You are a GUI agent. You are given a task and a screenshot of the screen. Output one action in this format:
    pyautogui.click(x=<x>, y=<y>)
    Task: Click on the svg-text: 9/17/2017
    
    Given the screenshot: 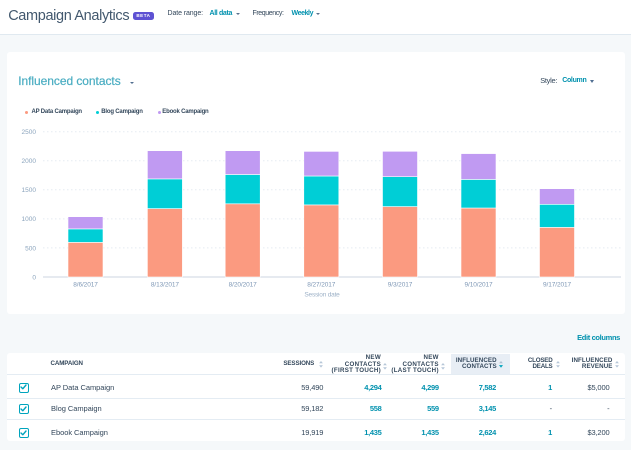 What is the action you would take?
    pyautogui.click(x=557, y=284)
    